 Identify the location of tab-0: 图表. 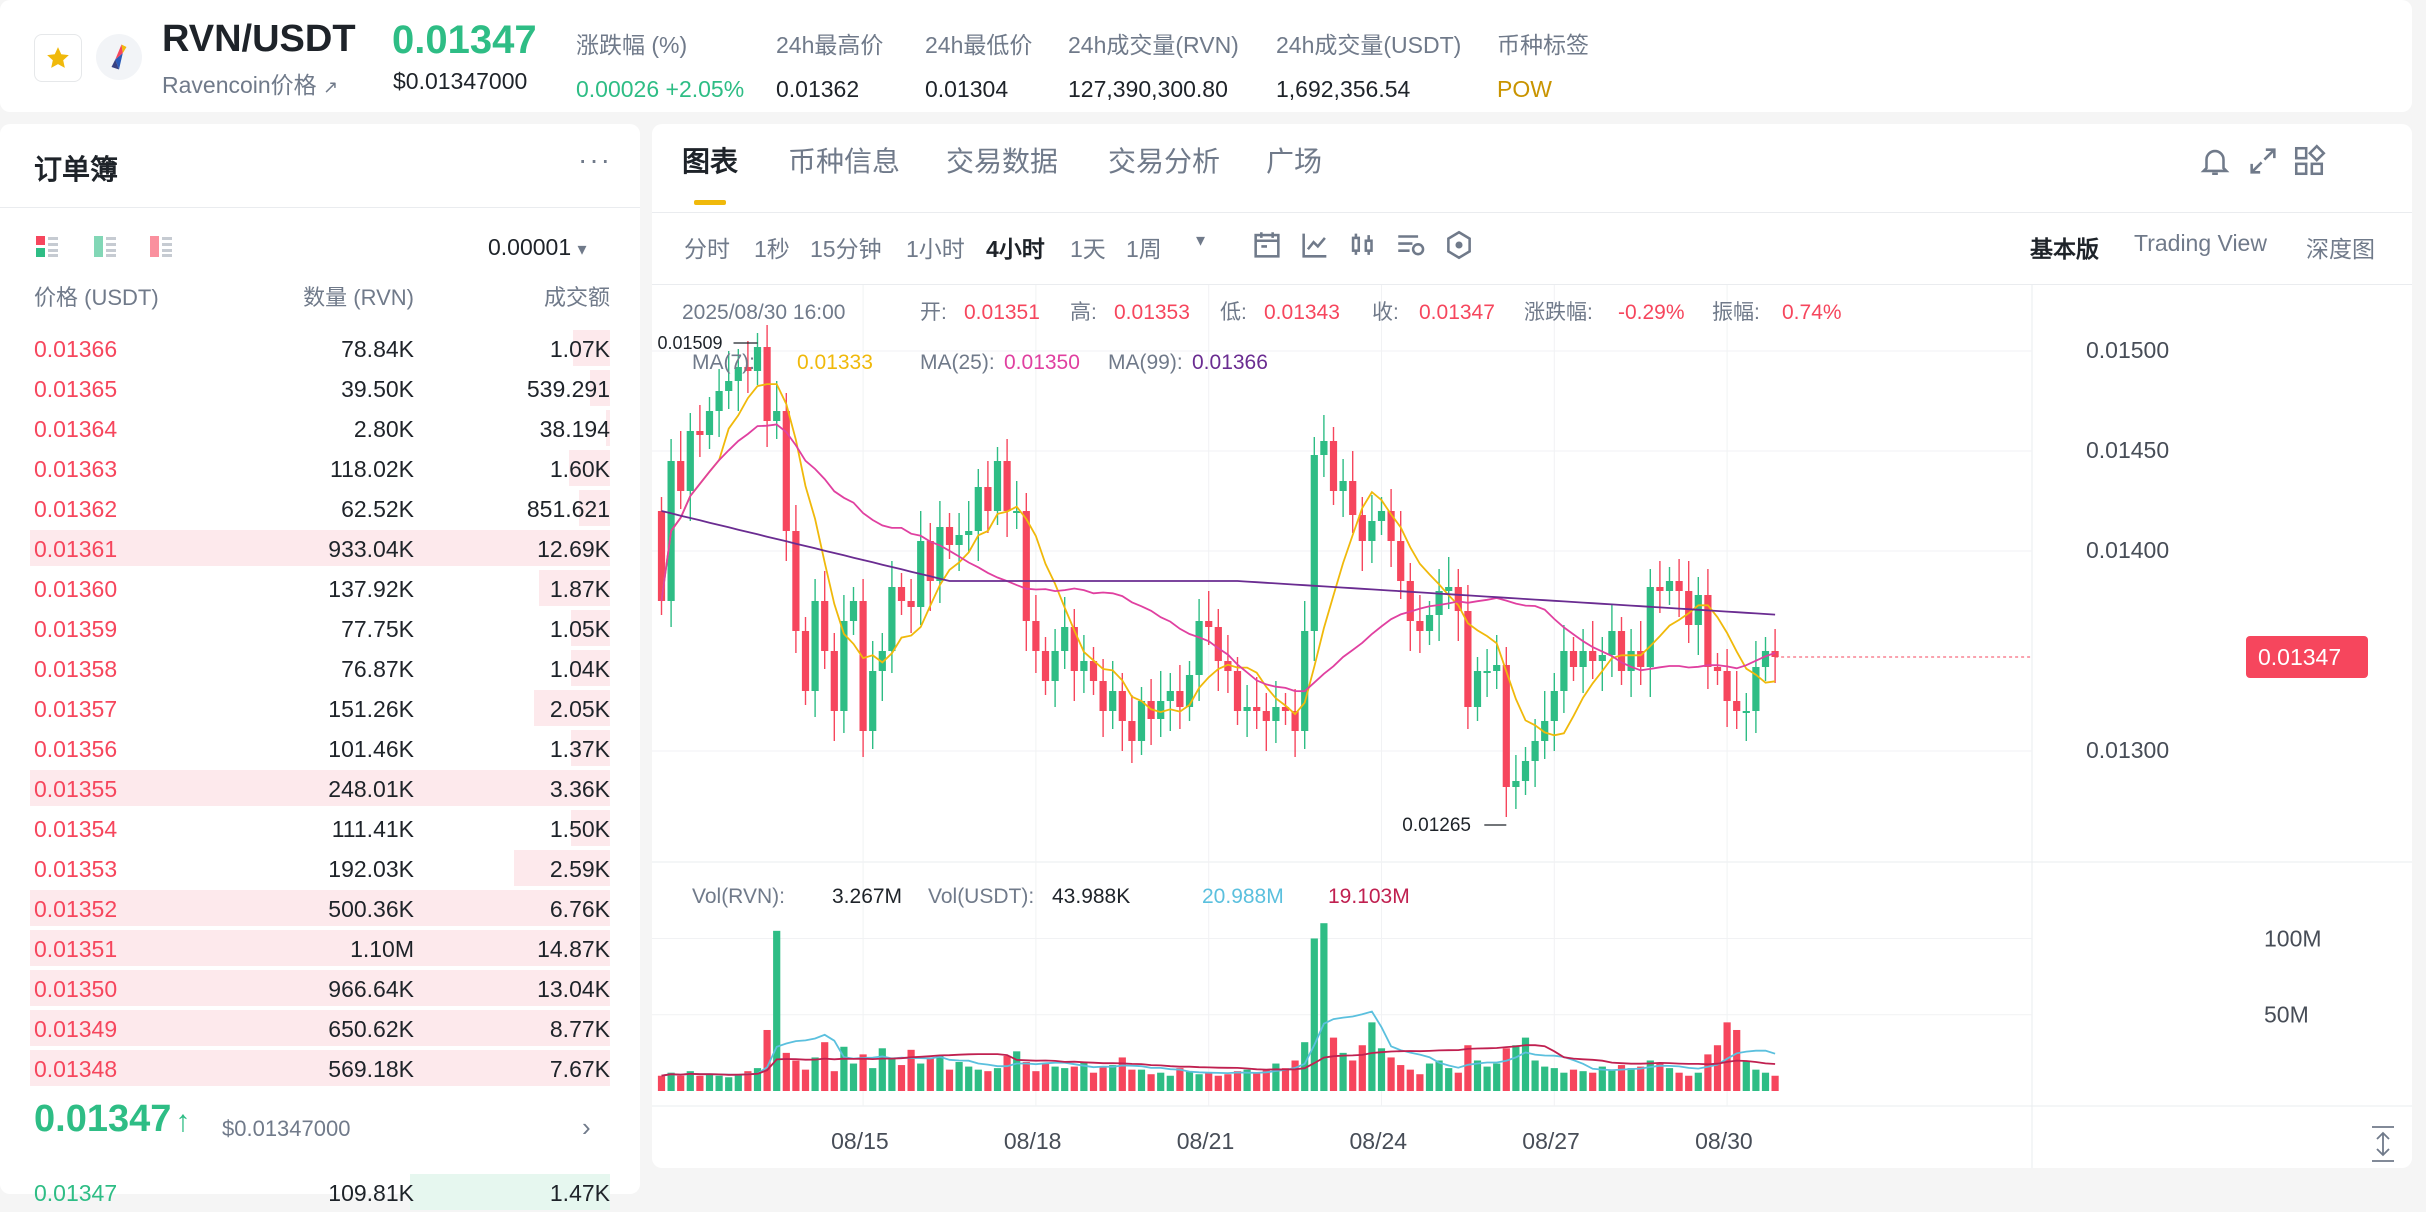
(710, 161).